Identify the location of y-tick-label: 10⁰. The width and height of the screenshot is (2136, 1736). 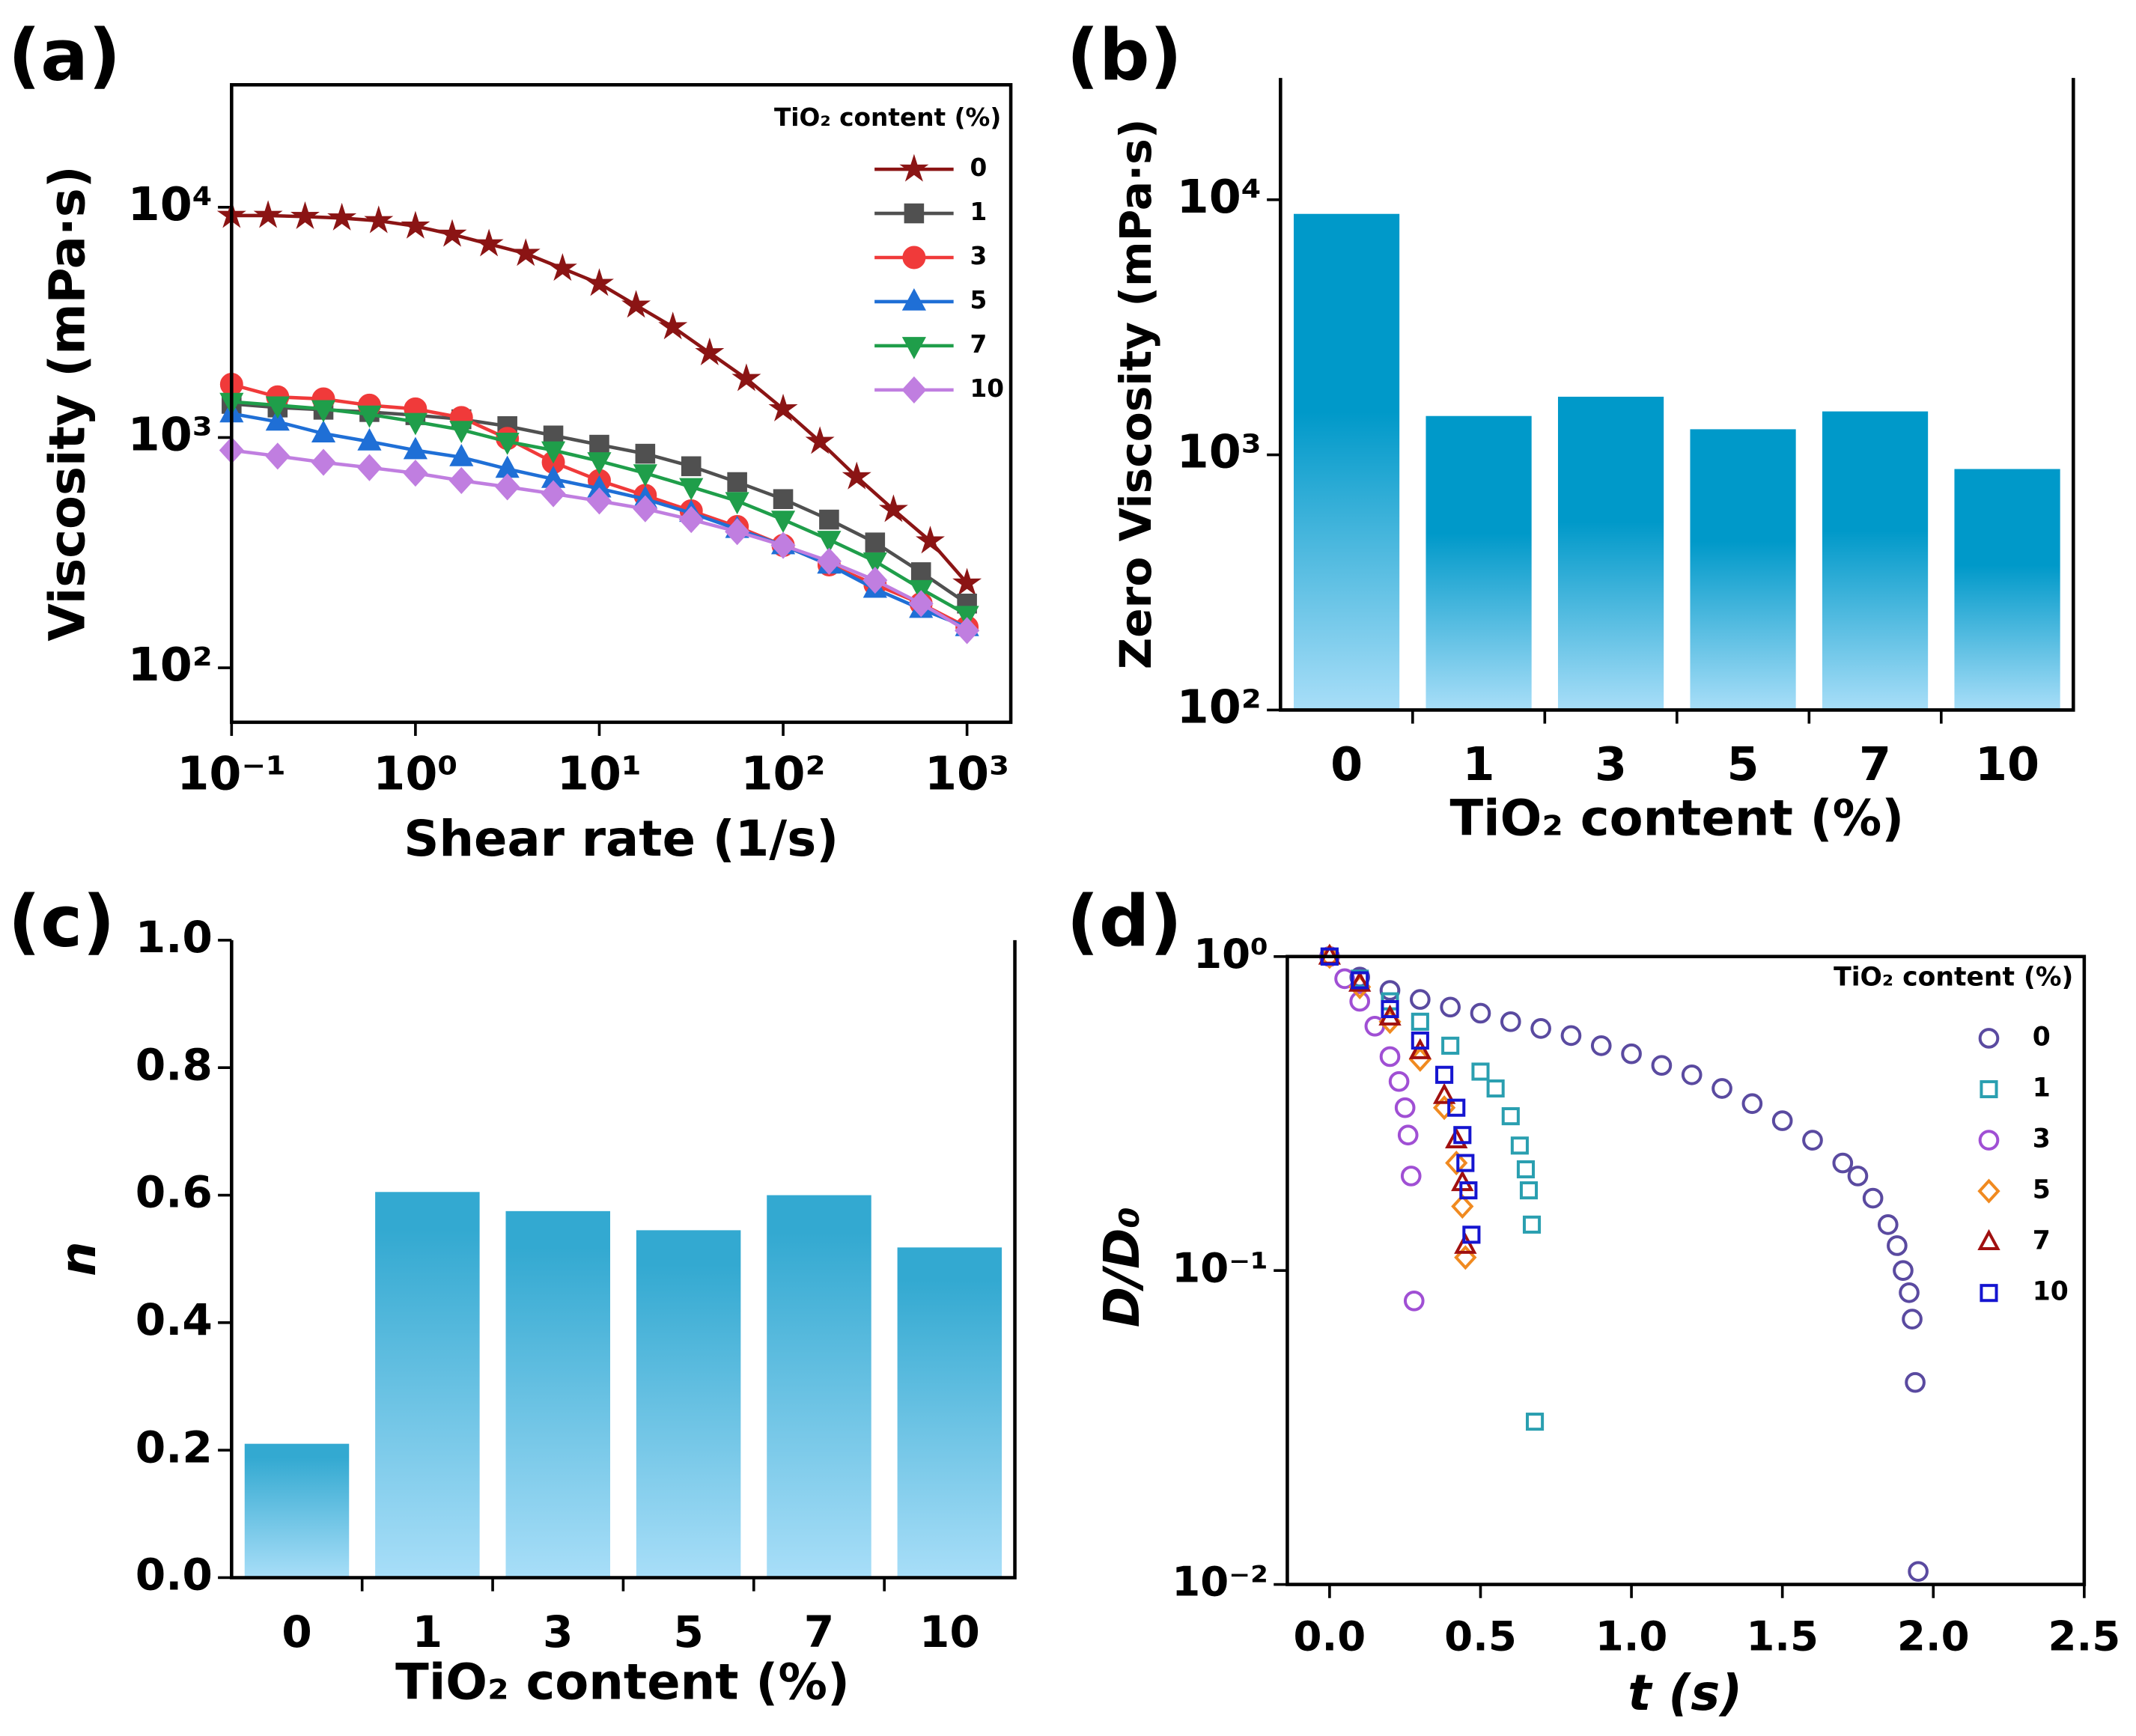
(1230, 954).